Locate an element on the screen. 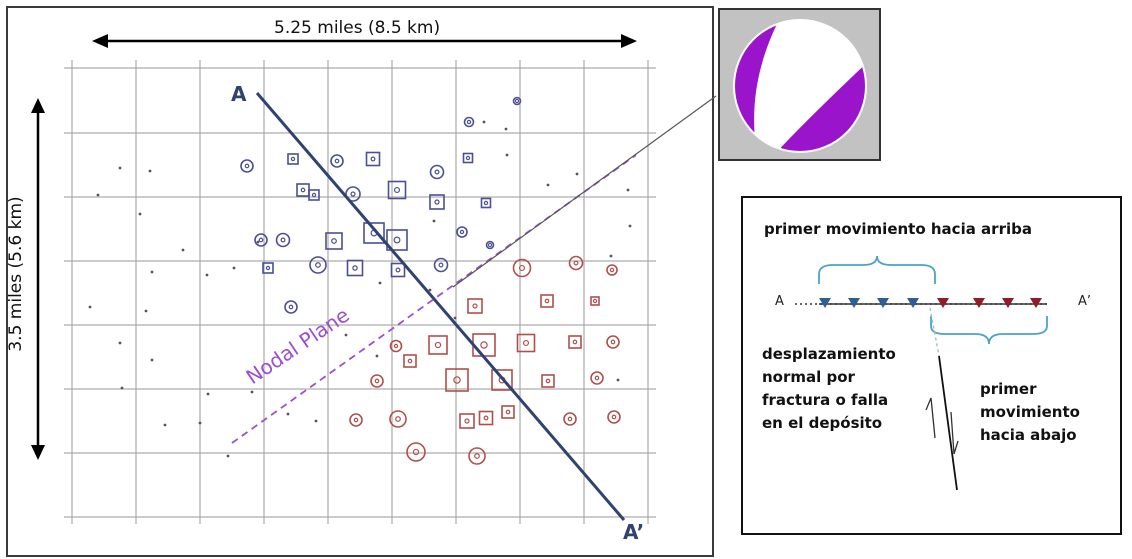 The width and height of the screenshot is (1132, 559). downward-description-line: hacia abajo is located at coordinates (1028, 435).